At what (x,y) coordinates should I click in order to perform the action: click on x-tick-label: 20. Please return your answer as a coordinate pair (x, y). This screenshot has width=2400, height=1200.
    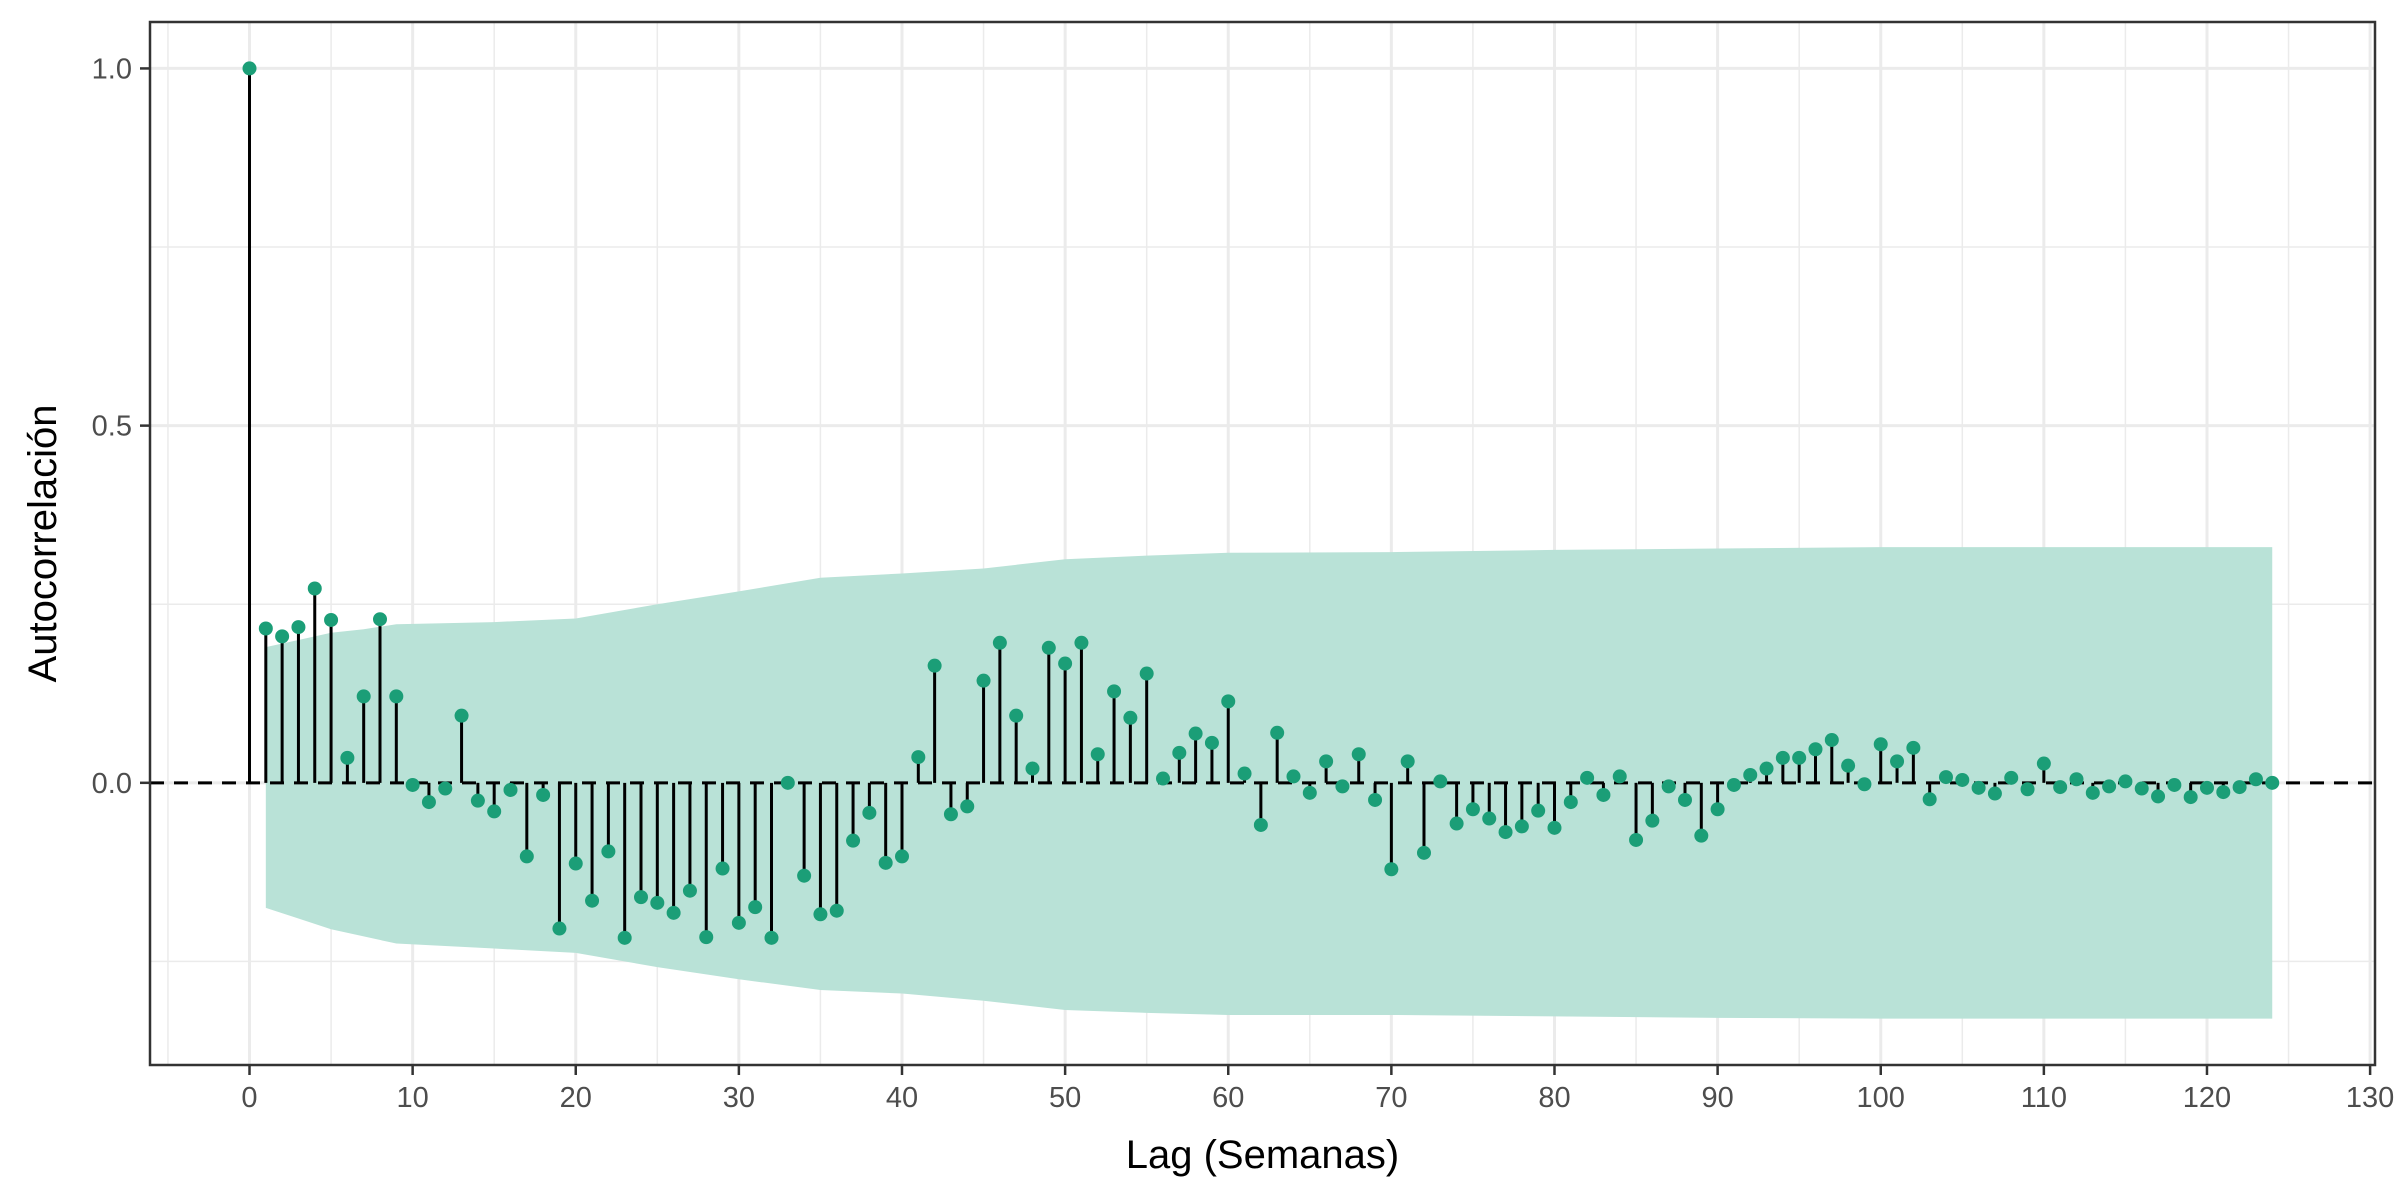
    Looking at the image, I should click on (576, 1098).